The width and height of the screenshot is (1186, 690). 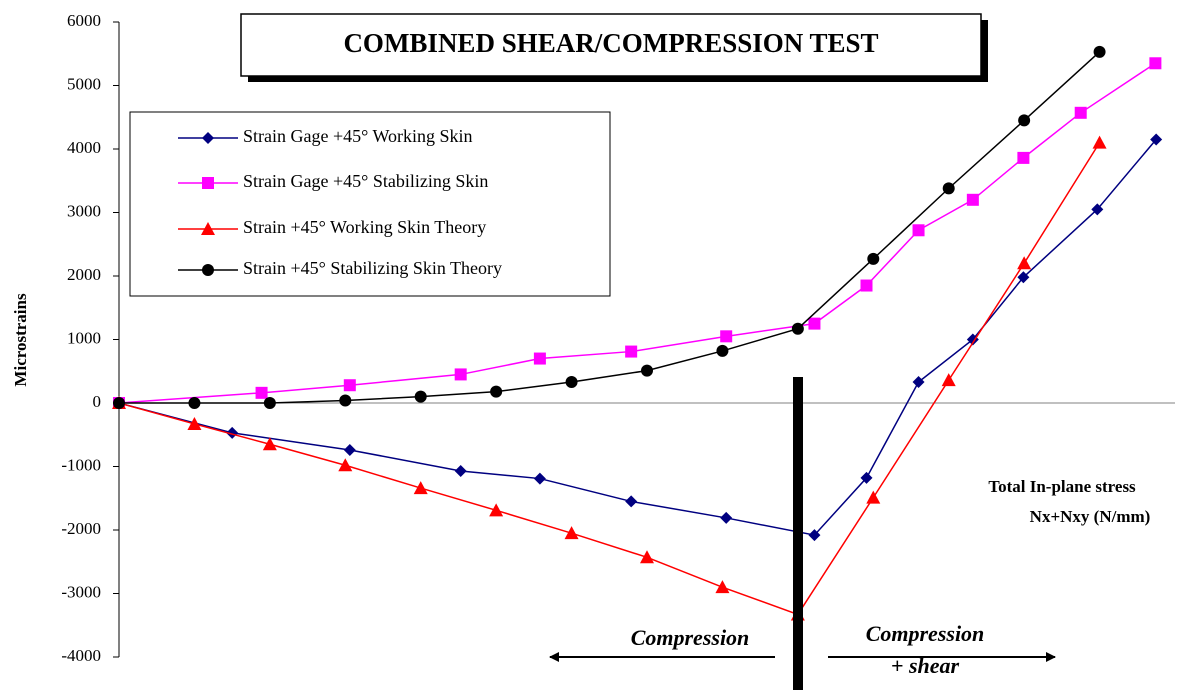 I want to click on legend-label: Strain Gage +45° Stabilizing Skin, so click(x=365, y=181).